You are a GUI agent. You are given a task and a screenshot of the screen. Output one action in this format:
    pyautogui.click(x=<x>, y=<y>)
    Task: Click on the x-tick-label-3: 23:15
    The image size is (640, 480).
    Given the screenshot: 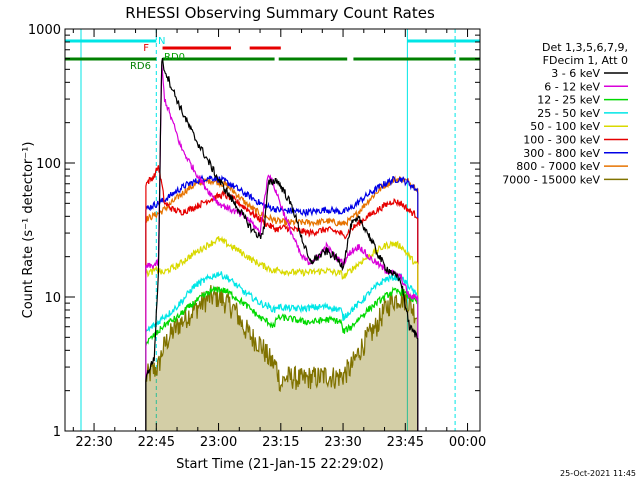 What is the action you would take?
    pyautogui.click(x=280, y=442)
    